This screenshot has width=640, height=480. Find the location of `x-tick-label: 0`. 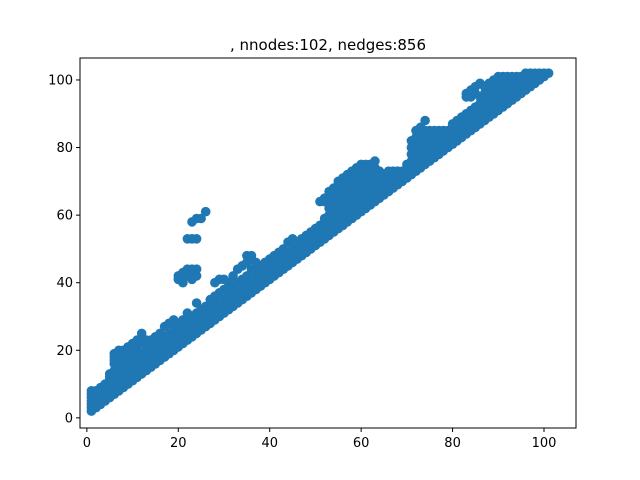

x-tick-label: 0 is located at coordinates (87, 443).